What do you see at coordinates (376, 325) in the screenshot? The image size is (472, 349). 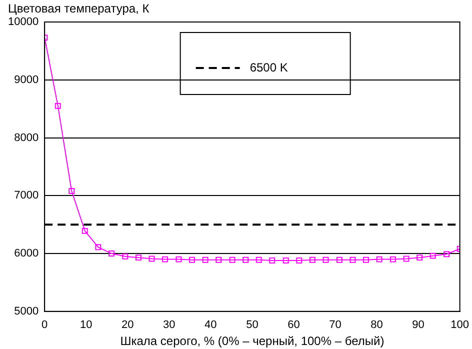 I see `x-tick-label: 80` at bounding box center [376, 325].